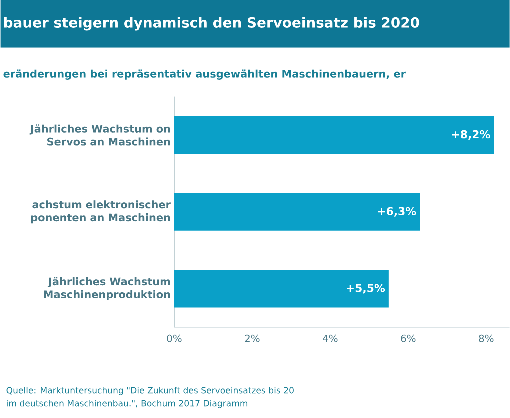  I want to click on y-tick-label: Jährliches Wachstum Maschinenproduktion, so click(107, 288).